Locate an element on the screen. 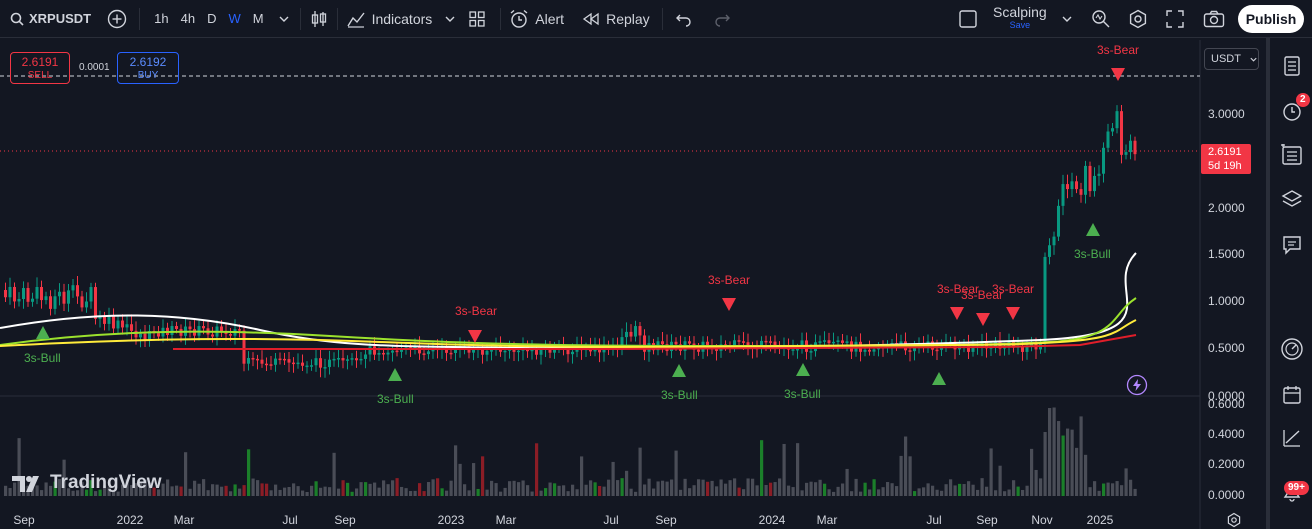 The height and width of the screenshot is (529, 1312). y-tick: 0.5000 is located at coordinates (1226, 348).